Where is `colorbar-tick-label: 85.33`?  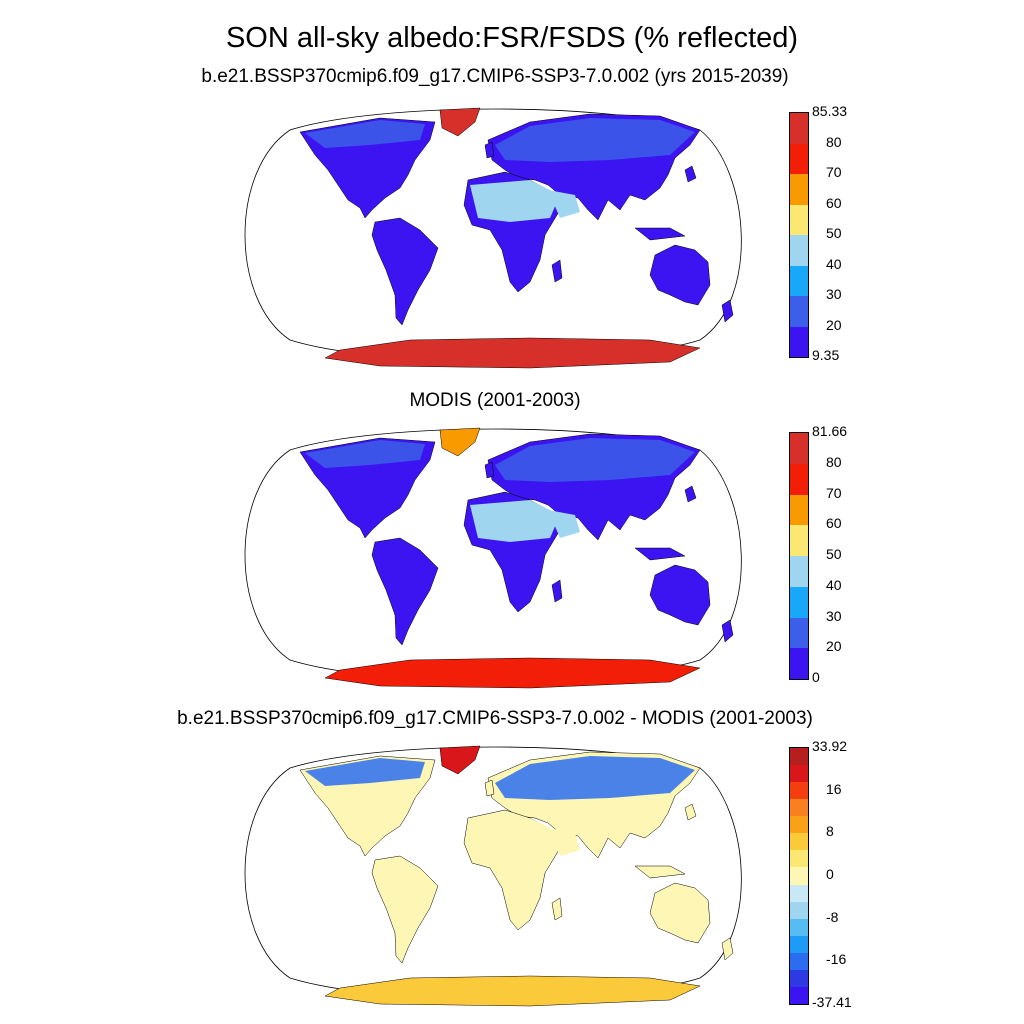 colorbar-tick-label: 85.33 is located at coordinates (830, 111).